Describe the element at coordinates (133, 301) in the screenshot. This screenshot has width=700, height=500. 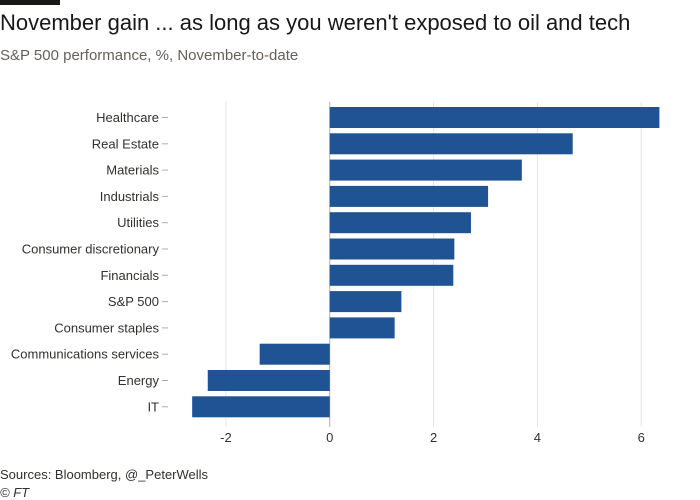
I see `category-label: S&P 500` at that location.